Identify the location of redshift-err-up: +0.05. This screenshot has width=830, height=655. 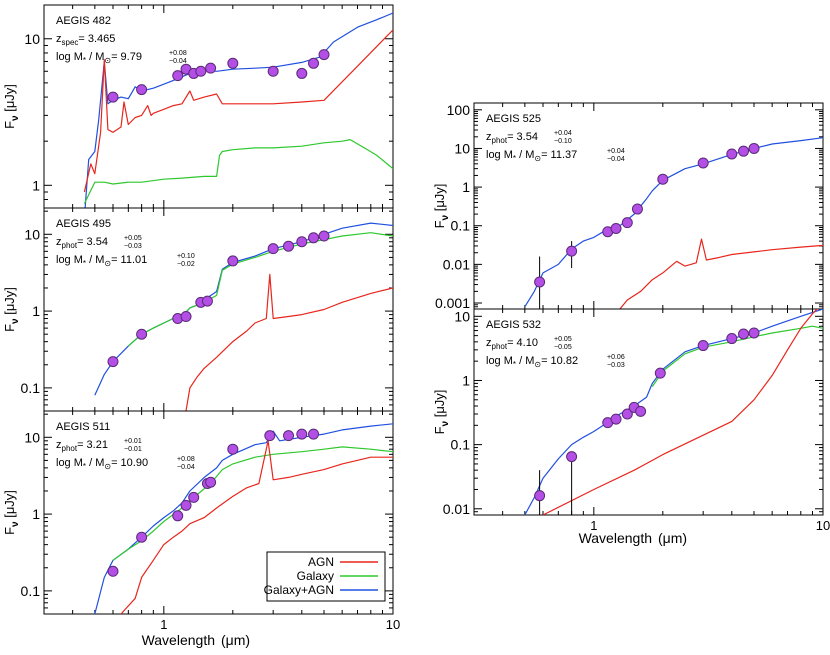
(133, 238).